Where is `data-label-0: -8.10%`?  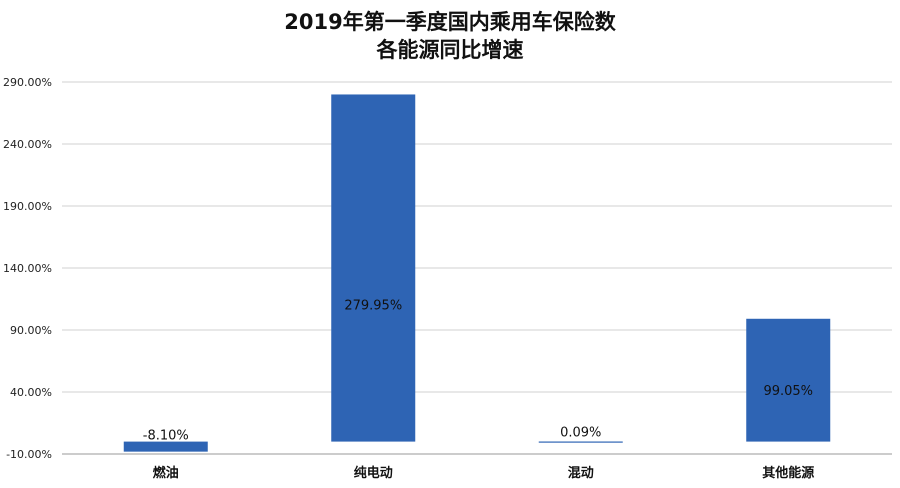
data-label-0: -8.10% is located at coordinates (166, 436).